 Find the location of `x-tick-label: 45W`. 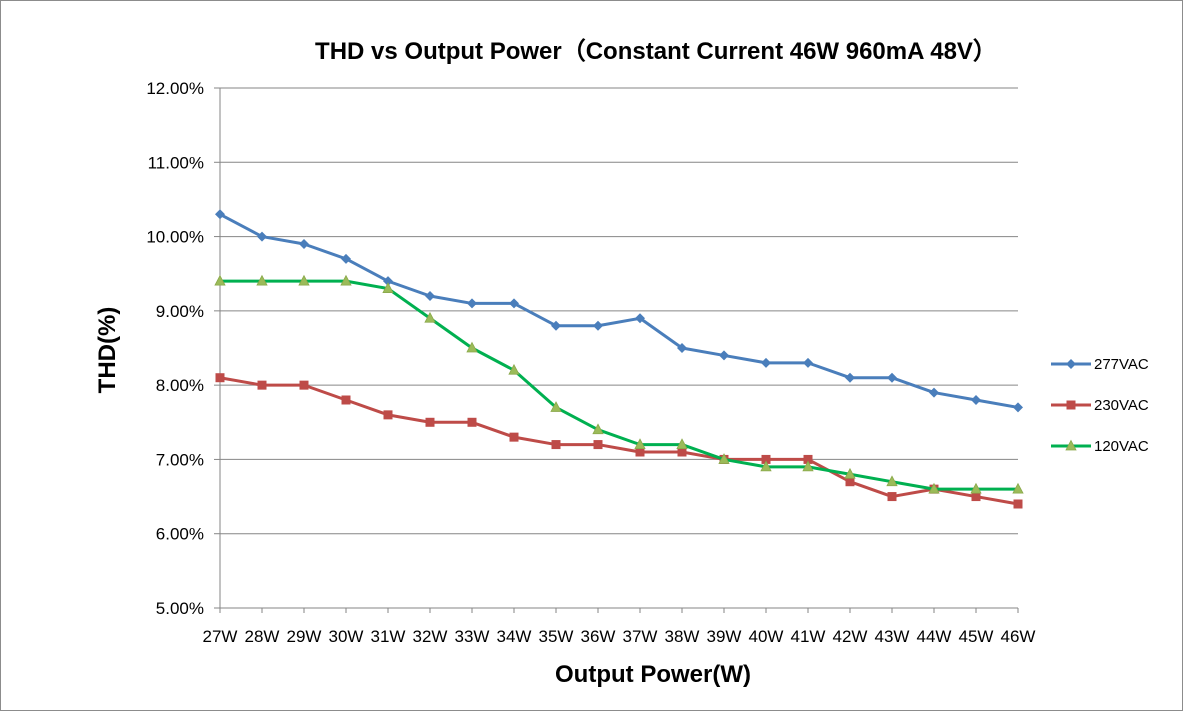

x-tick-label: 45W is located at coordinates (976, 636).